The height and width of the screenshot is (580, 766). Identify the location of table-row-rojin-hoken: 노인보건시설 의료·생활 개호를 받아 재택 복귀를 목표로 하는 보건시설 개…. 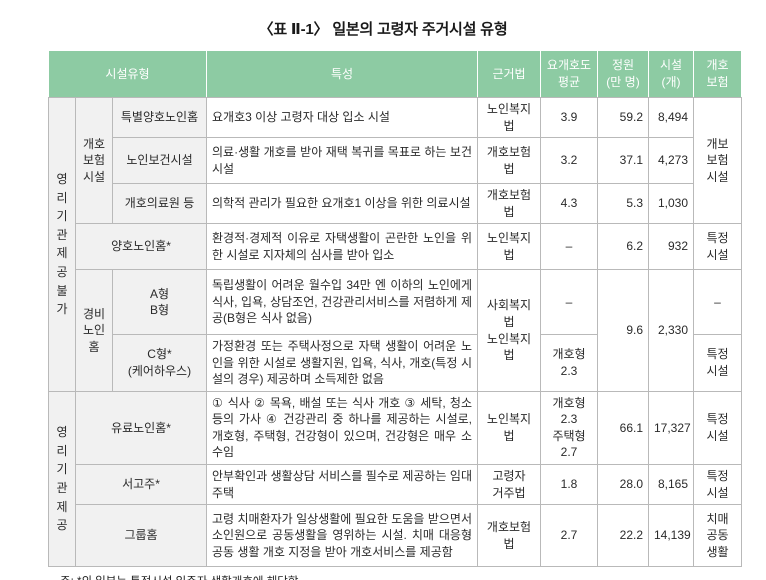
(395, 161).